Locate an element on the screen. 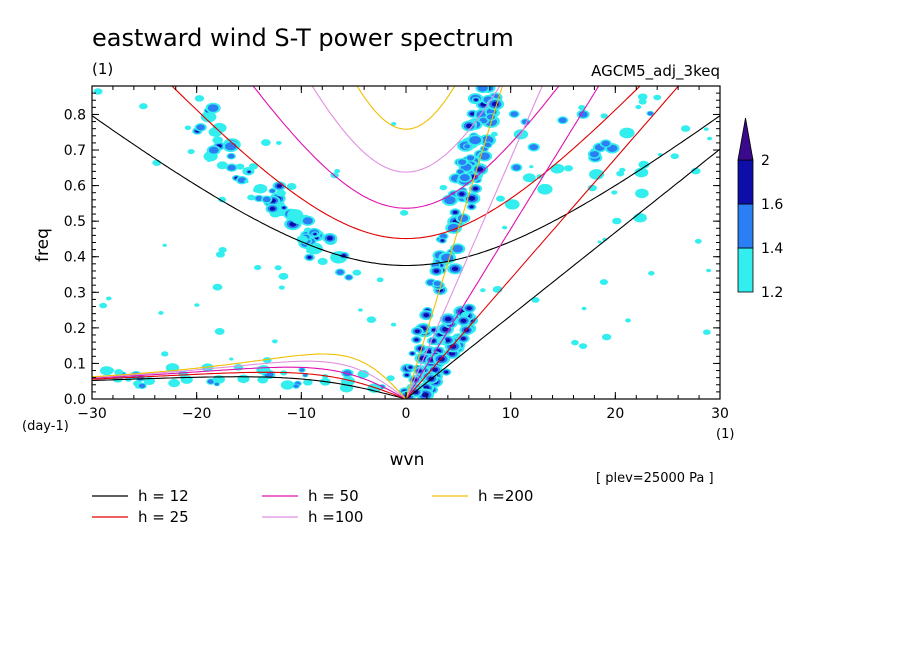 The width and height of the screenshot is (904, 654). x-tick-label: 20 is located at coordinates (615, 414).